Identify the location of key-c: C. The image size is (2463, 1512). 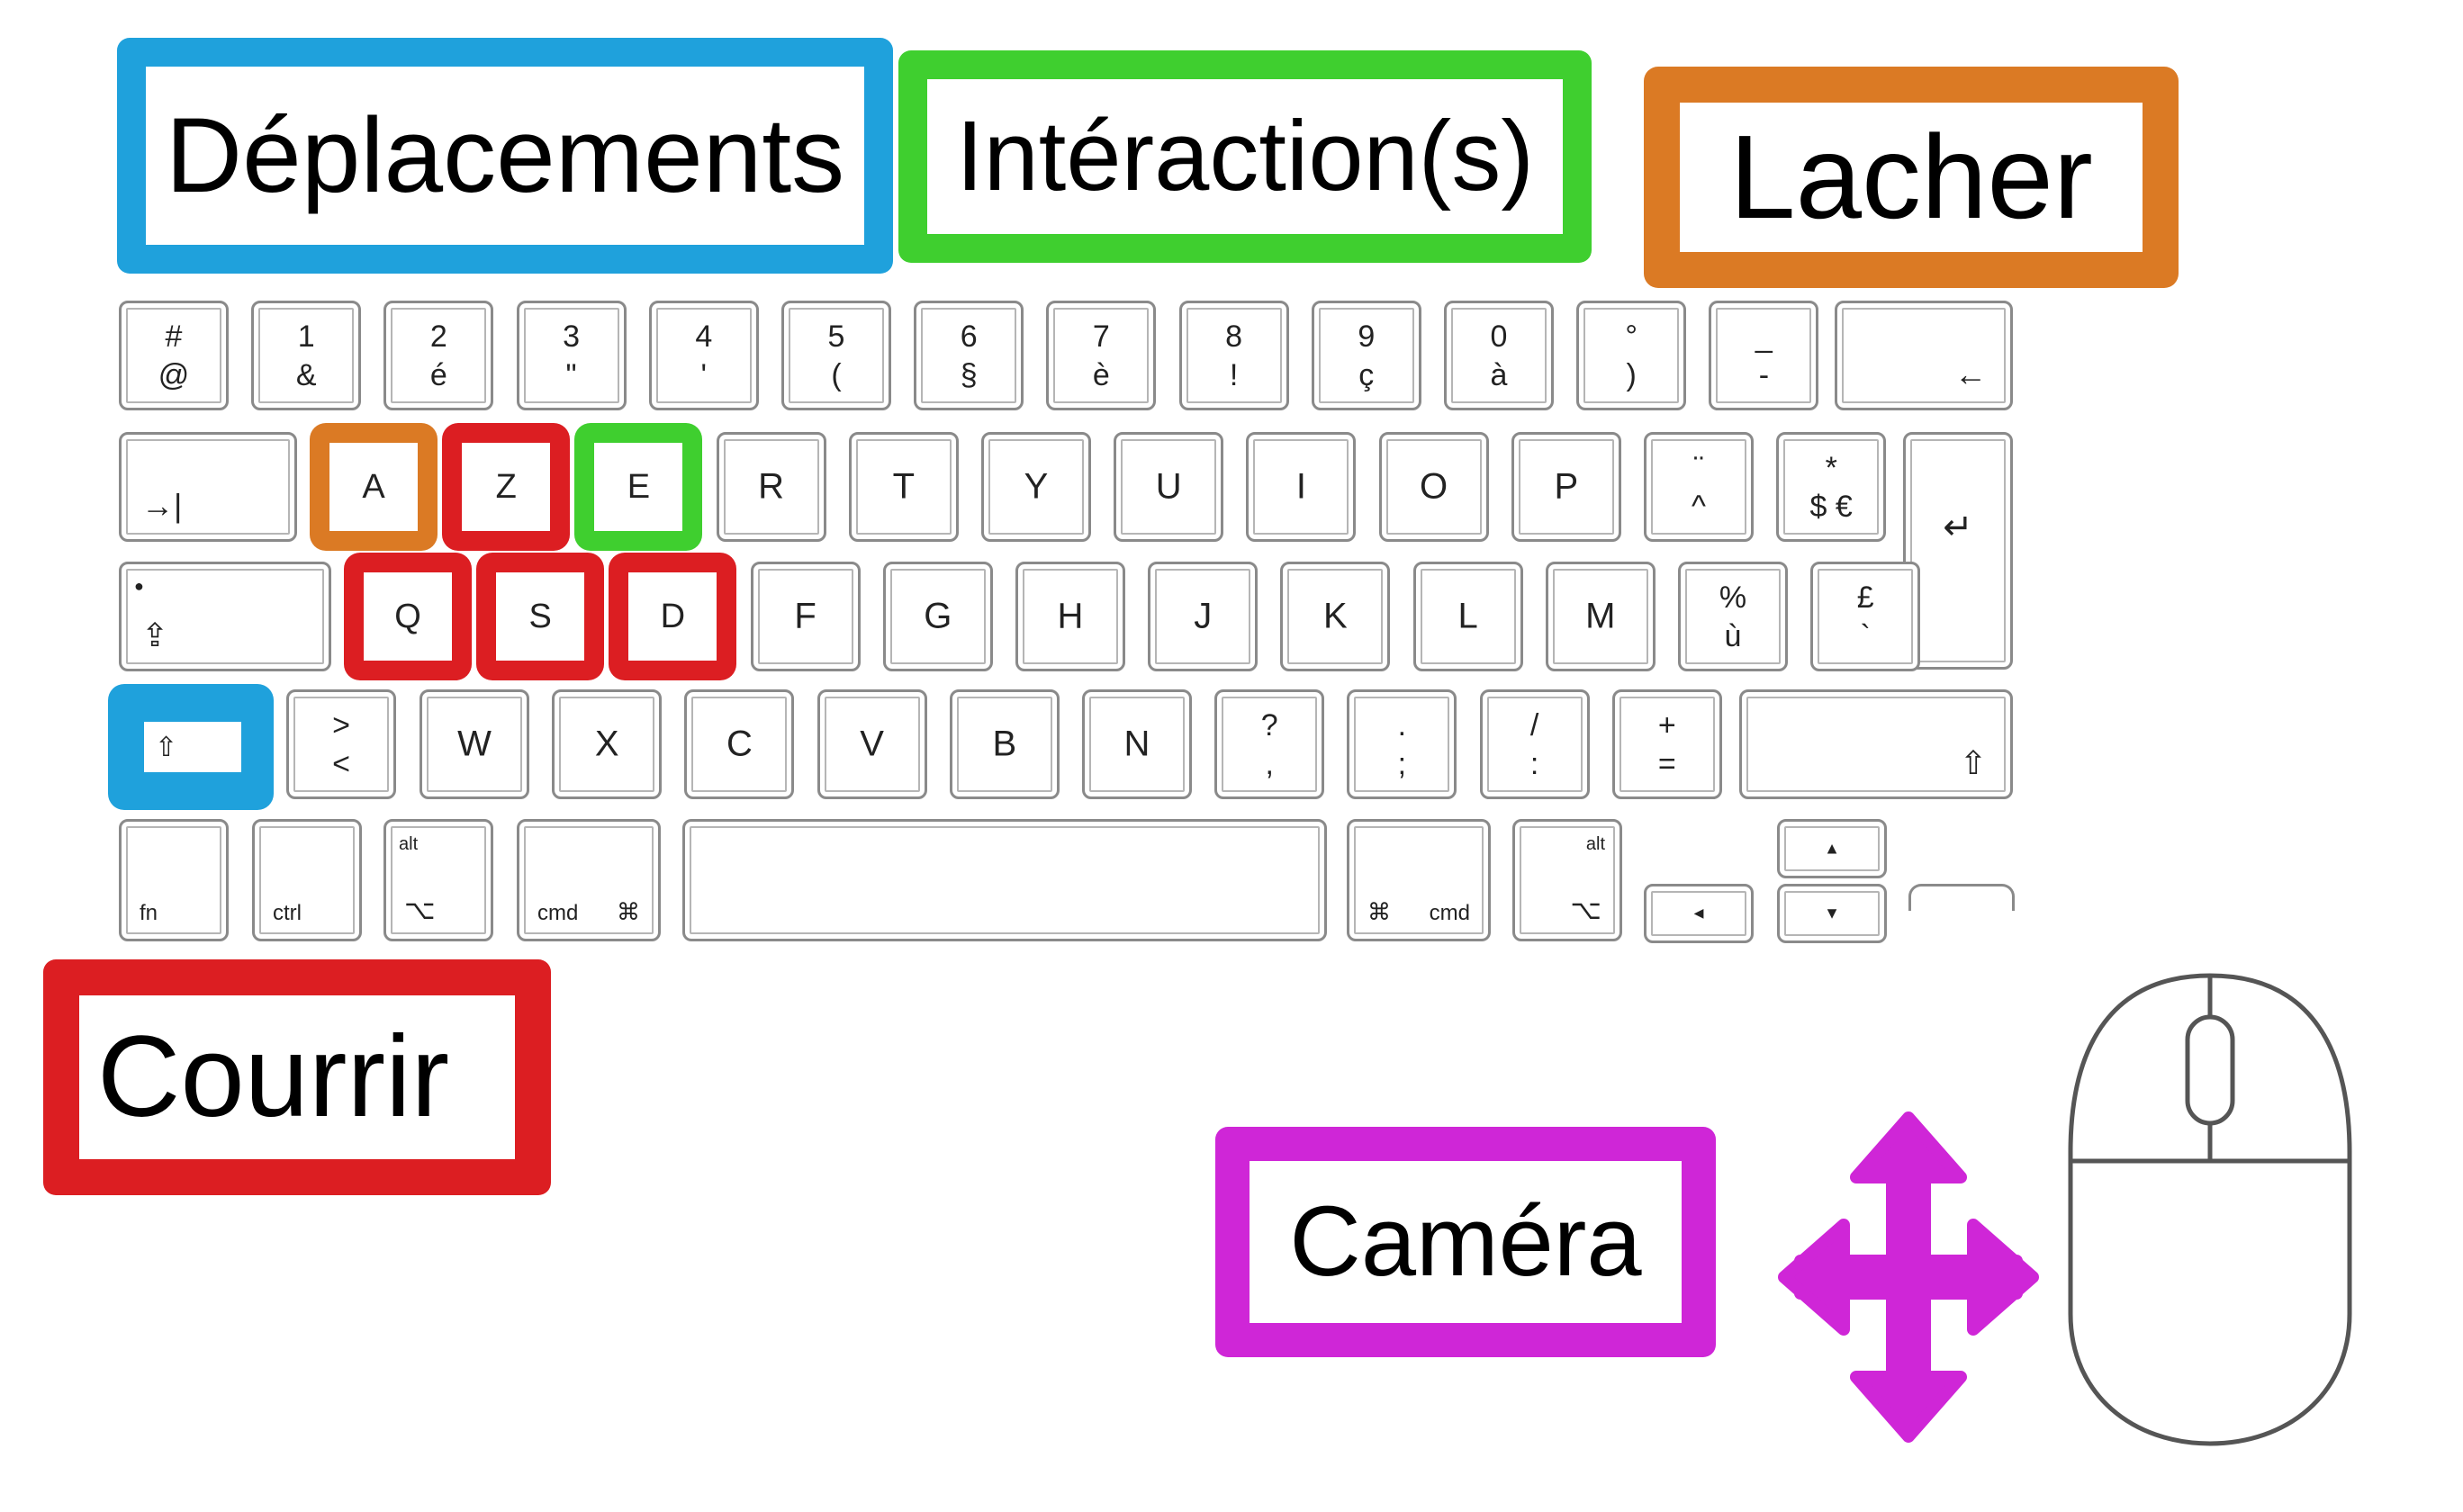
(740, 744).